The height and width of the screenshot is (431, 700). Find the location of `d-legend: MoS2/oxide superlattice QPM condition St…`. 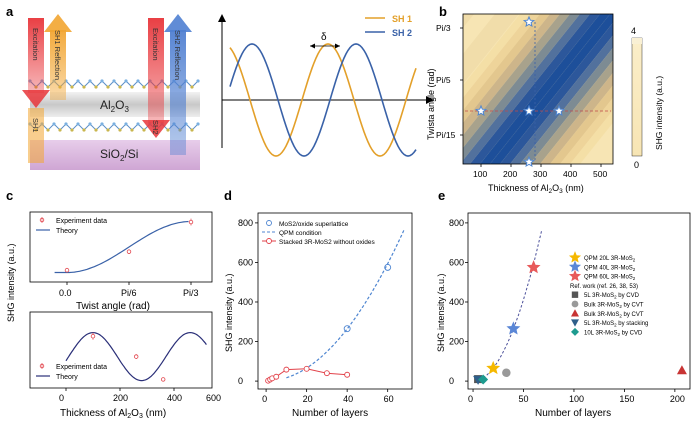

d-legend: MoS2/oxide superlattice QPM condition St… is located at coordinates (318, 233).